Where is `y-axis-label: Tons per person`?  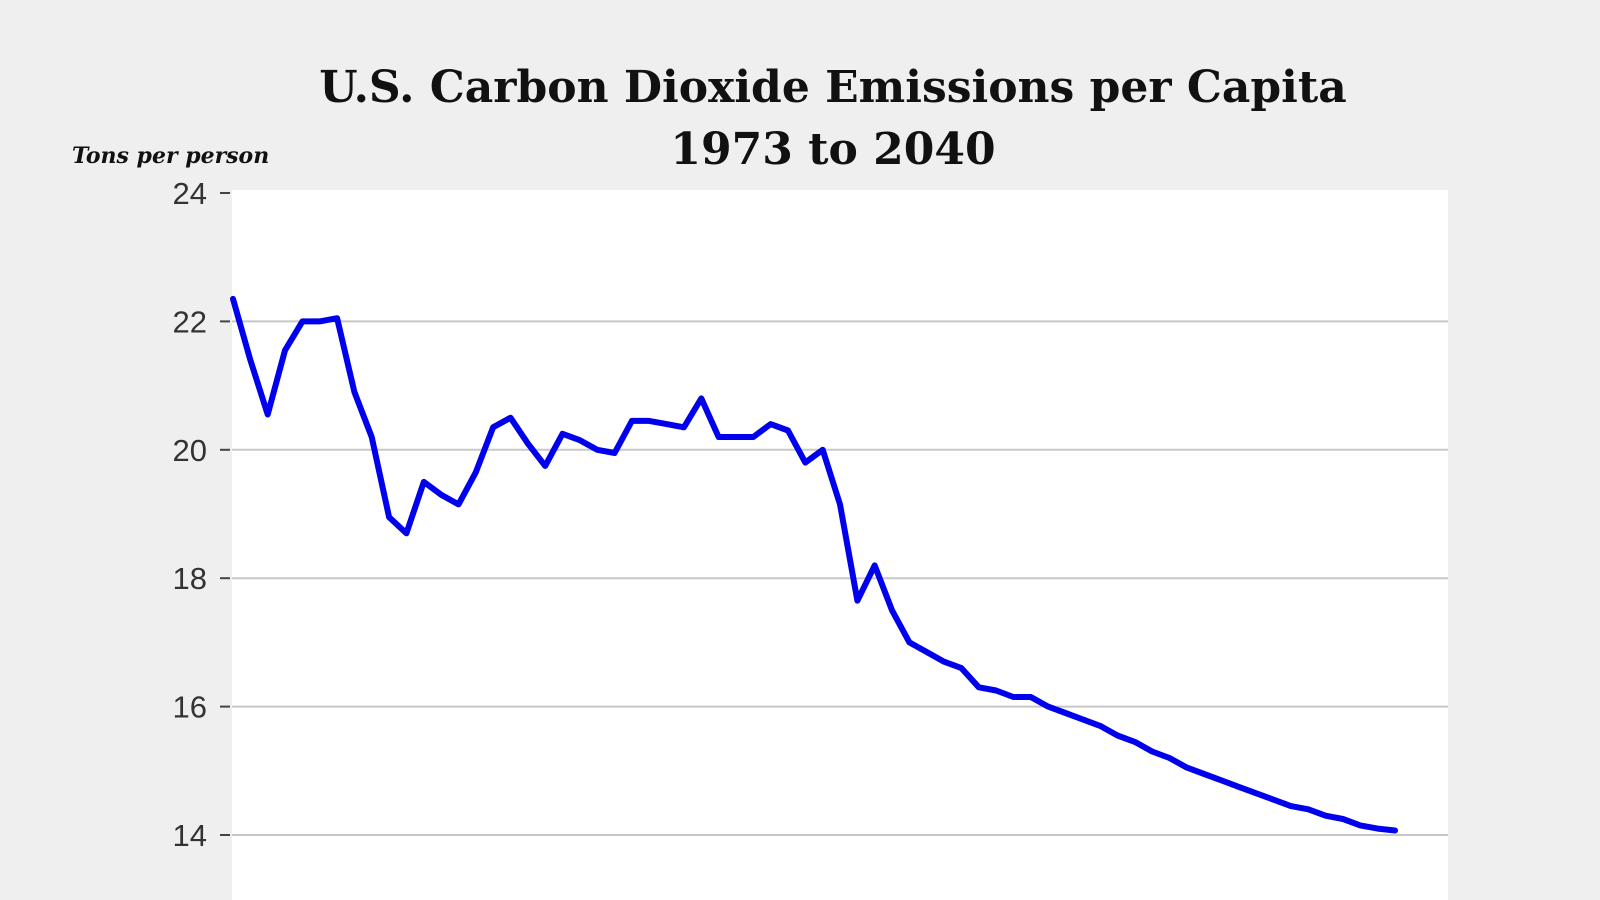 y-axis-label: Tons per person is located at coordinates (171, 156).